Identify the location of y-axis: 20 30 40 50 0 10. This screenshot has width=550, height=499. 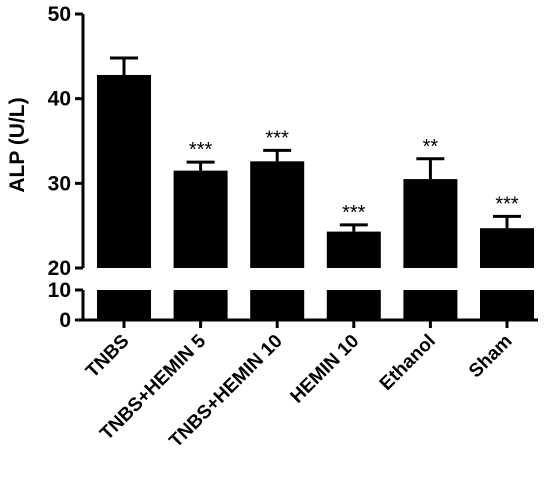
(66, 167).